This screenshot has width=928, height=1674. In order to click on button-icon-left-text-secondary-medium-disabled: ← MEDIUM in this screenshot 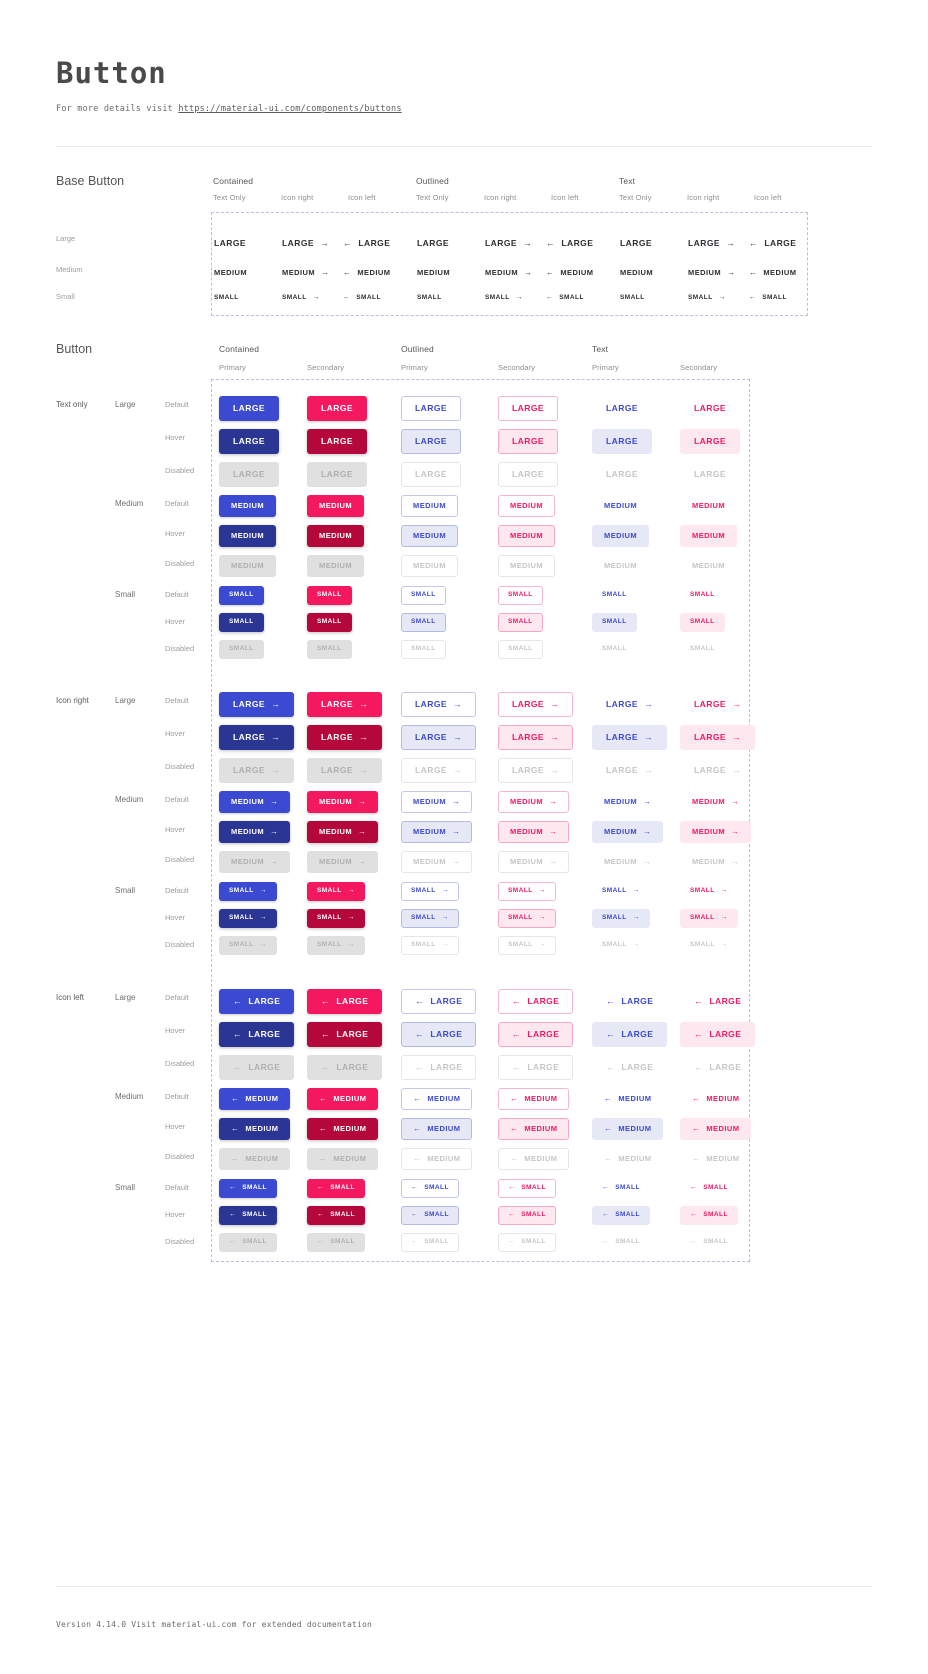, I will do `click(715, 1159)`.